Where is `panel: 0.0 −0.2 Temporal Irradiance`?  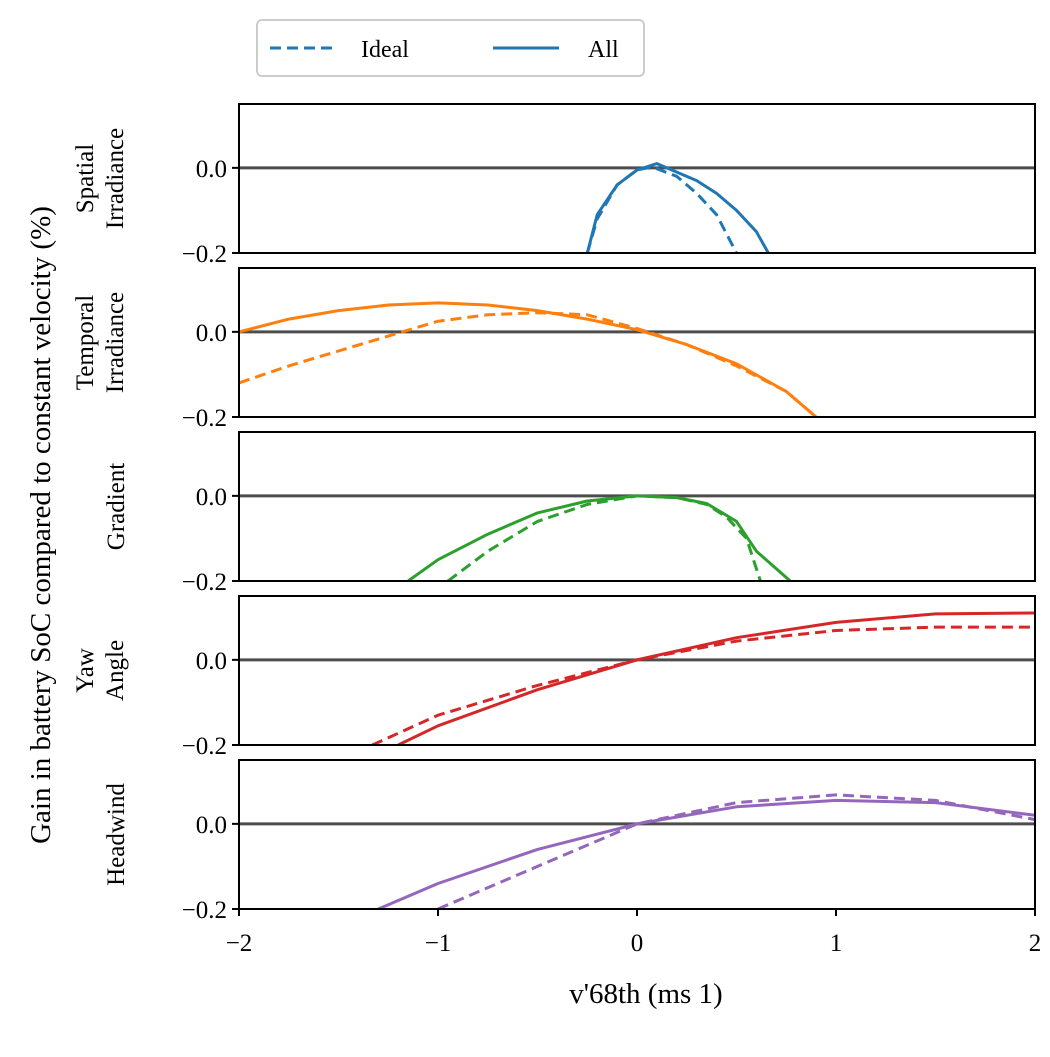
panel: 0.0 −0.2 Temporal Irradiance is located at coordinates (554, 349).